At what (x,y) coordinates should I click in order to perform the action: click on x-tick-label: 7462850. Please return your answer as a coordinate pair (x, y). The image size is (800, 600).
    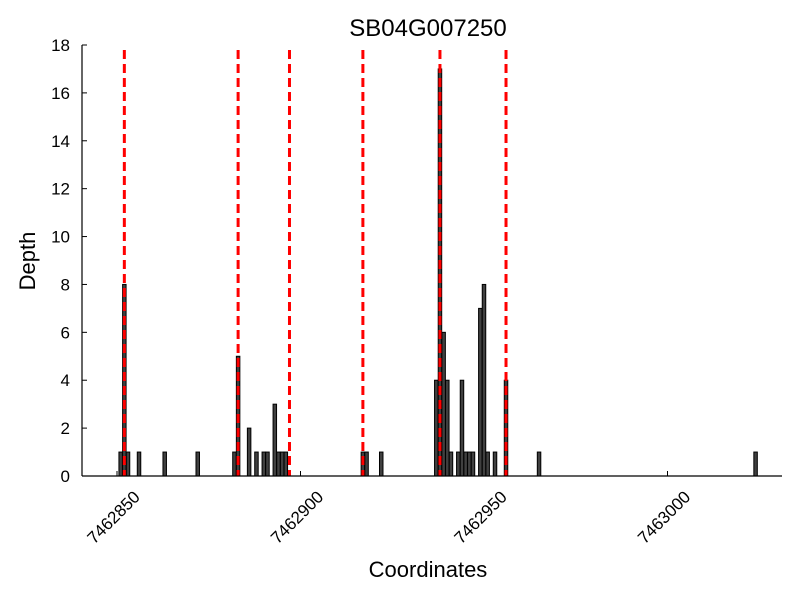
    Looking at the image, I should click on (114, 517).